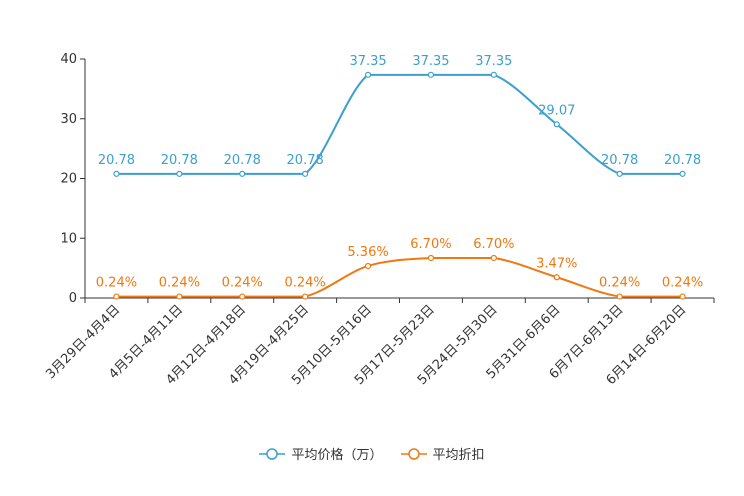  Describe the element at coordinates (556, 110) in the screenshot. I see `series-0-data-label: 29.07` at that location.